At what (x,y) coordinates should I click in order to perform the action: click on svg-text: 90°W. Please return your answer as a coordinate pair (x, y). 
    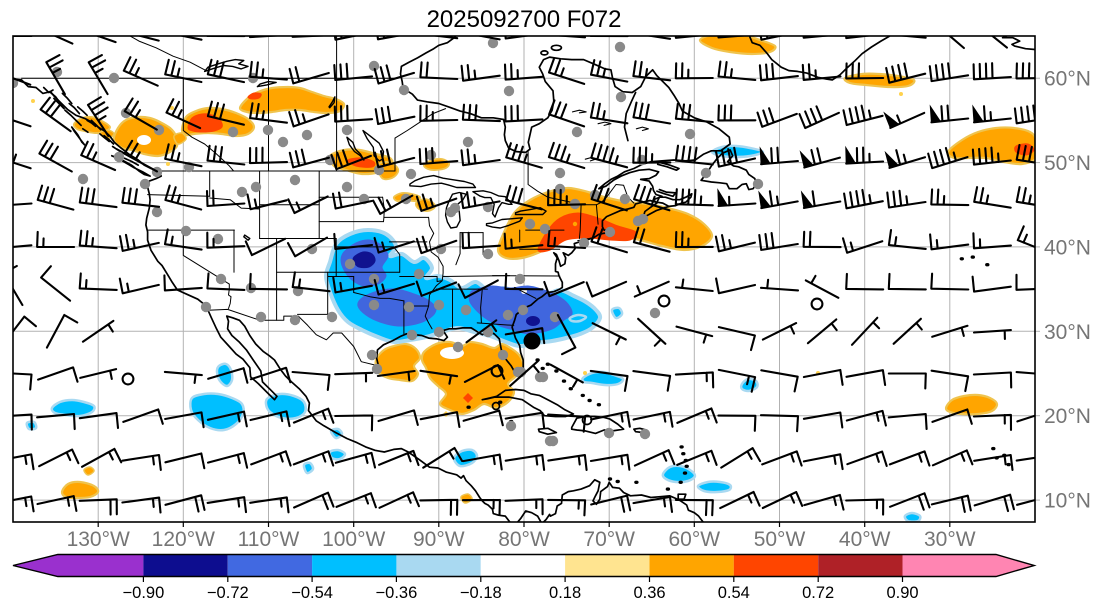
    Looking at the image, I should click on (439, 539).